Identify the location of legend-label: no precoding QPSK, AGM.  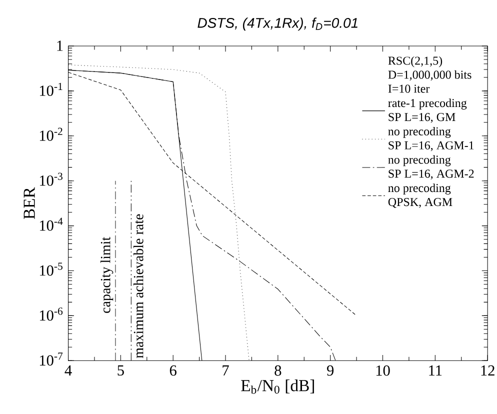
(420, 196).